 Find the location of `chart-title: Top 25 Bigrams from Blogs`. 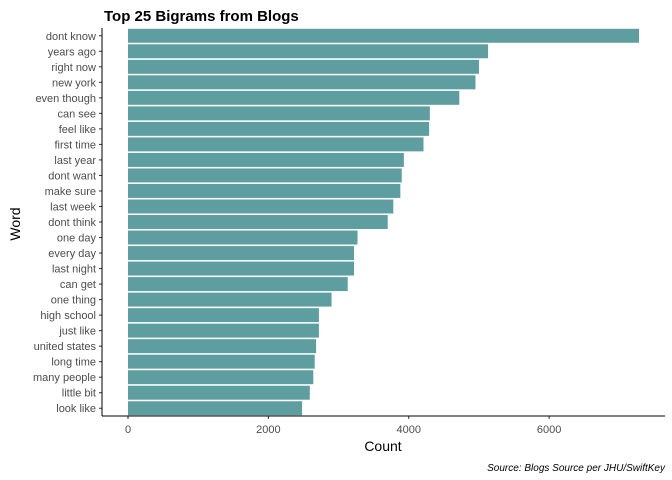

chart-title: Top 25 Bigrams from Blogs is located at coordinates (201, 16).